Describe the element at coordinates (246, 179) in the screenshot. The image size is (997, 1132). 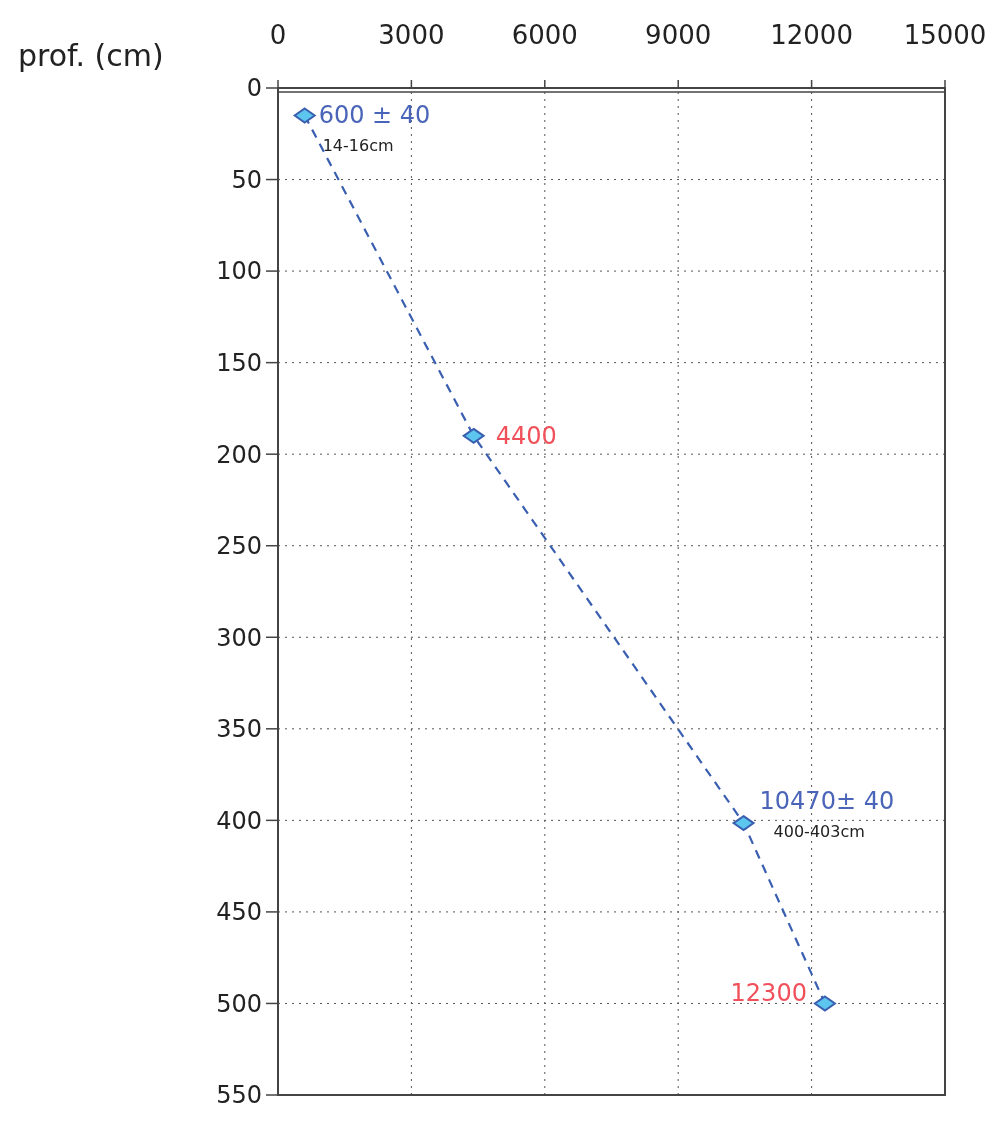
I see `y-tick-label: 50` at that location.